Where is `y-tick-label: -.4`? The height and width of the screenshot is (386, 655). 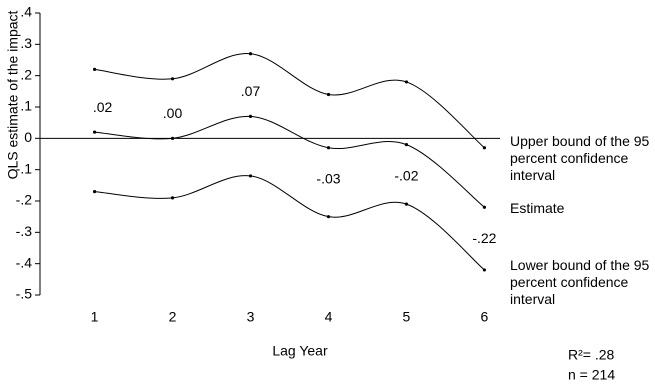
y-tick-label: -.4 is located at coordinates (24, 262).